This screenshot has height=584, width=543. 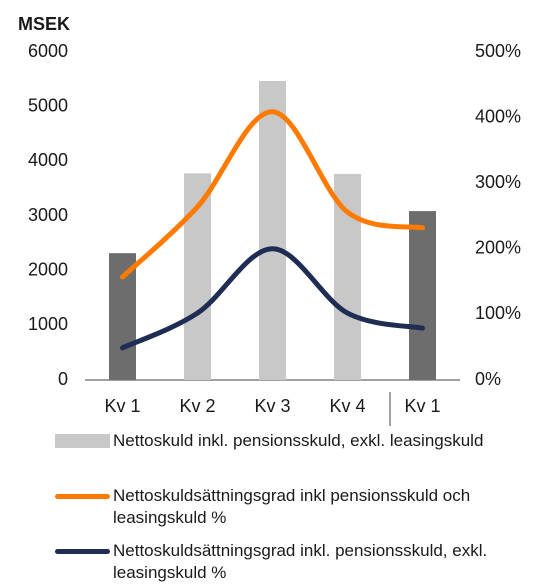 I want to click on y-tick-label: 0, so click(x=63, y=379).